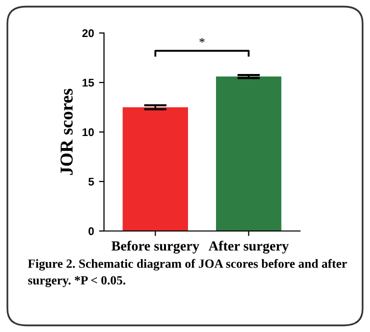 This screenshot has height=332, width=370. Describe the element at coordinates (91, 182) in the screenshot. I see `y-tick-label: 5` at that location.